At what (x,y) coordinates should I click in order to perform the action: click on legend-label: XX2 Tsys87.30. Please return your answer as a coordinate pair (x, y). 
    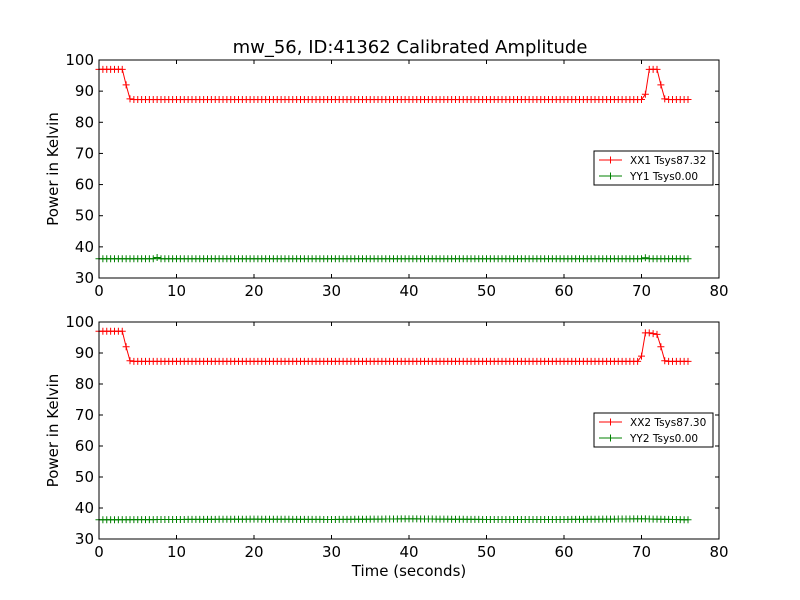
    Looking at the image, I should click on (668, 423).